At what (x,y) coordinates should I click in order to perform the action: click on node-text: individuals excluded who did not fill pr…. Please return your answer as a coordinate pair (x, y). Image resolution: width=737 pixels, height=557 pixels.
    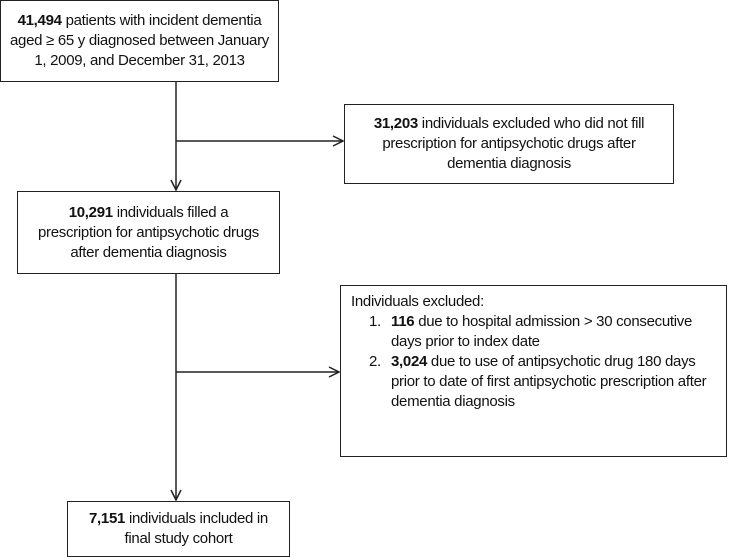
    Looking at the image, I should click on (513, 143).